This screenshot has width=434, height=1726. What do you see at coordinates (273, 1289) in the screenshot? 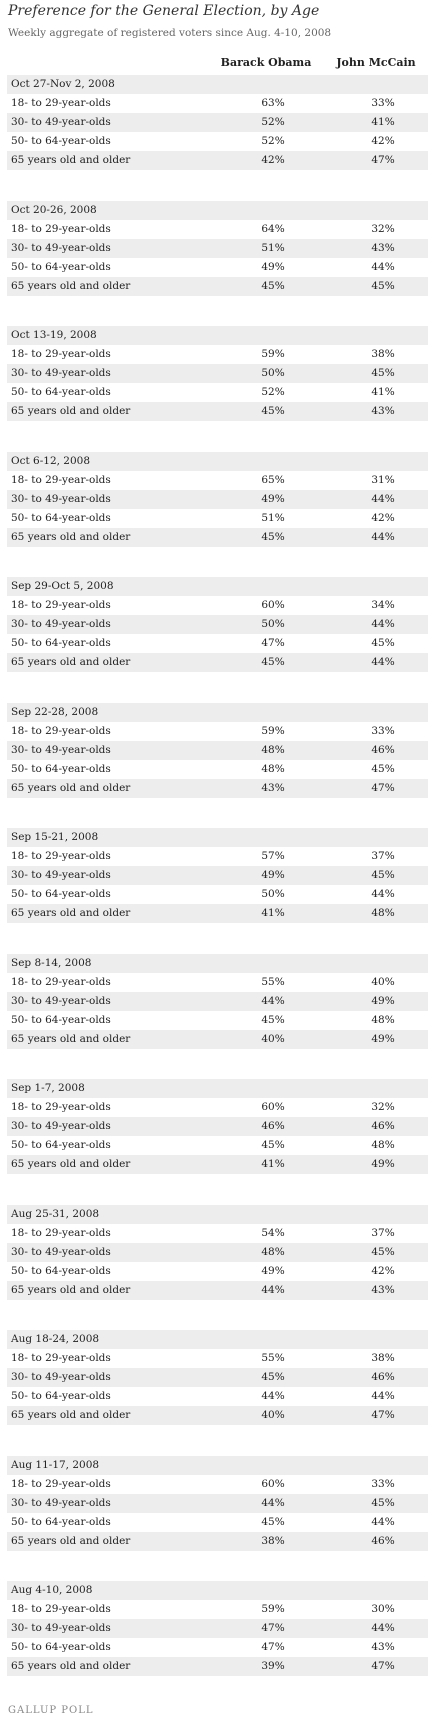
I see `obama-value: 44%` at bounding box center [273, 1289].